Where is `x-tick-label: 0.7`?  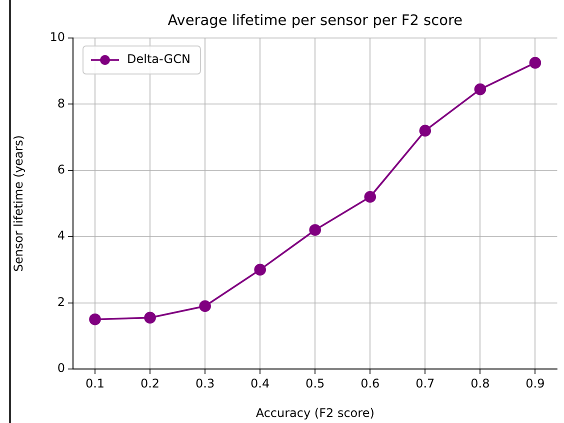
x-tick-label: 0.7 is located at coordinates (425, 383).